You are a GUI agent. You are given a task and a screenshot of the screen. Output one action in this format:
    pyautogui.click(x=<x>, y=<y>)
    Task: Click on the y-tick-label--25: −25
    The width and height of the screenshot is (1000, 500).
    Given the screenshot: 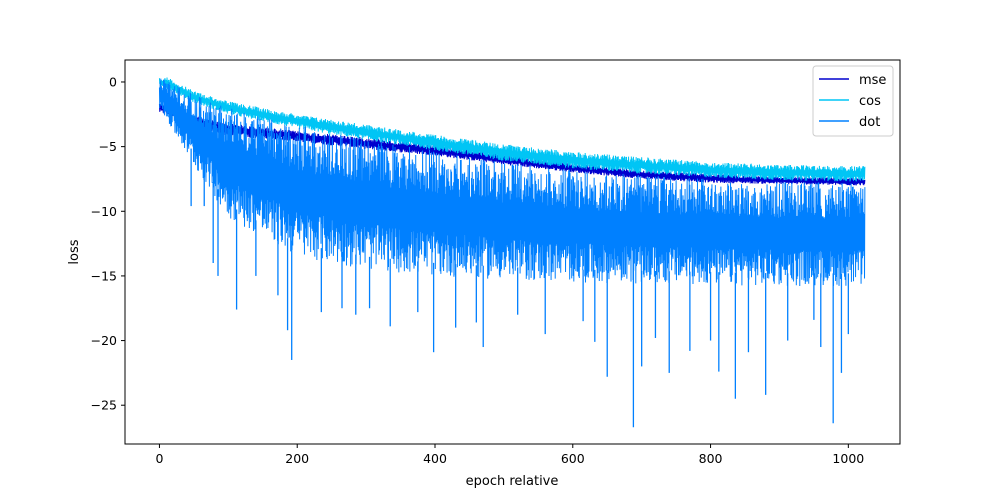 What is the action you would take?
    pyautogui.click(x=104, y=405)
    